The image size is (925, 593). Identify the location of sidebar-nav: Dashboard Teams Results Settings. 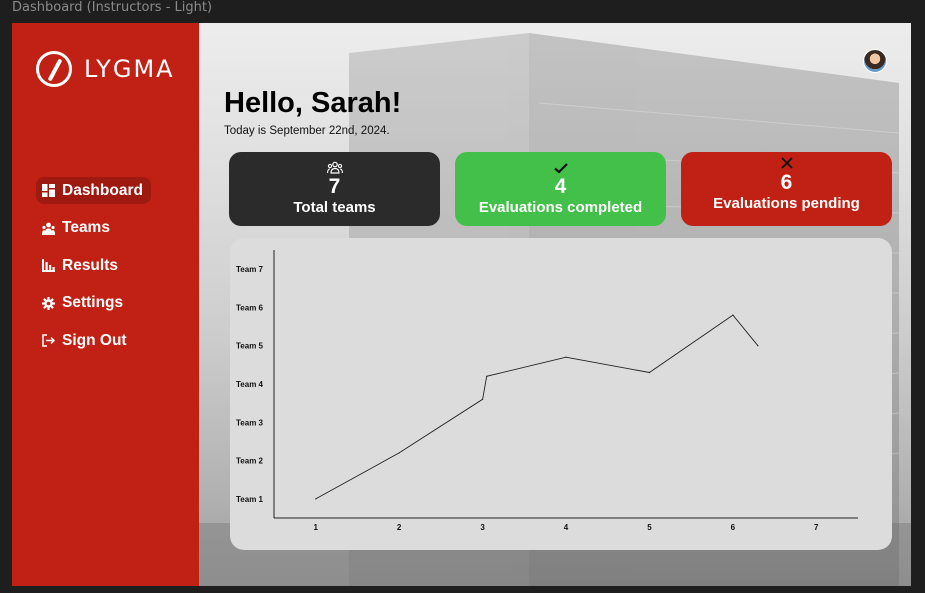
(111, 271).